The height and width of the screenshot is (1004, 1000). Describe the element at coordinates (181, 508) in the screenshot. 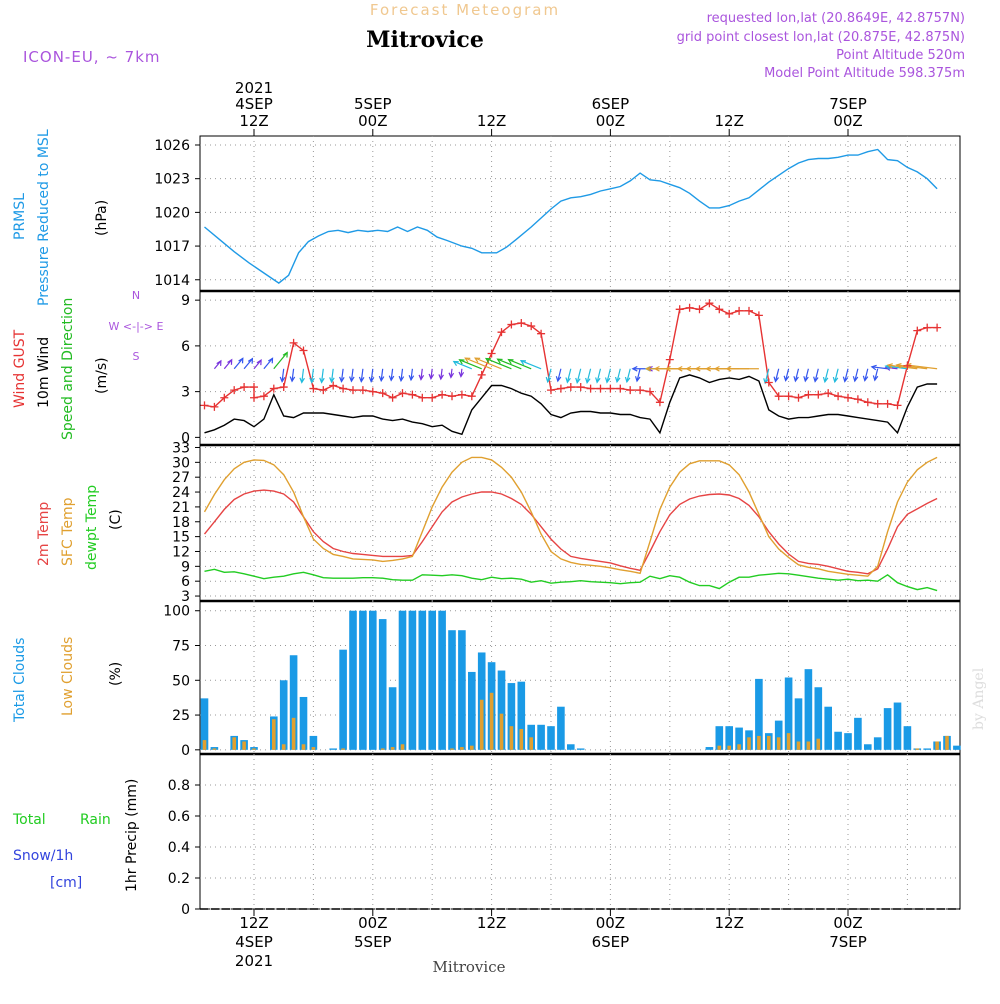

I see `y-tick-label: 21` at that location.